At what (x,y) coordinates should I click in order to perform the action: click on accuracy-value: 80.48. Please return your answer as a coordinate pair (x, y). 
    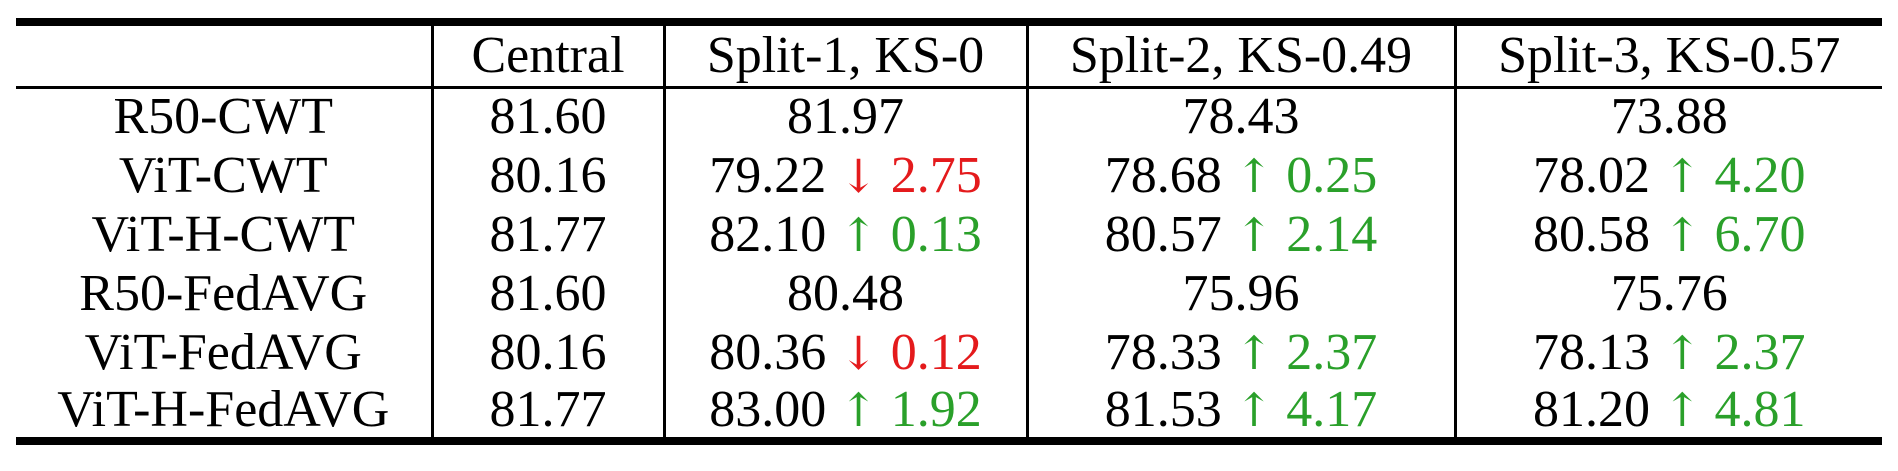
    Looking at the image, I should click on (845, 293).